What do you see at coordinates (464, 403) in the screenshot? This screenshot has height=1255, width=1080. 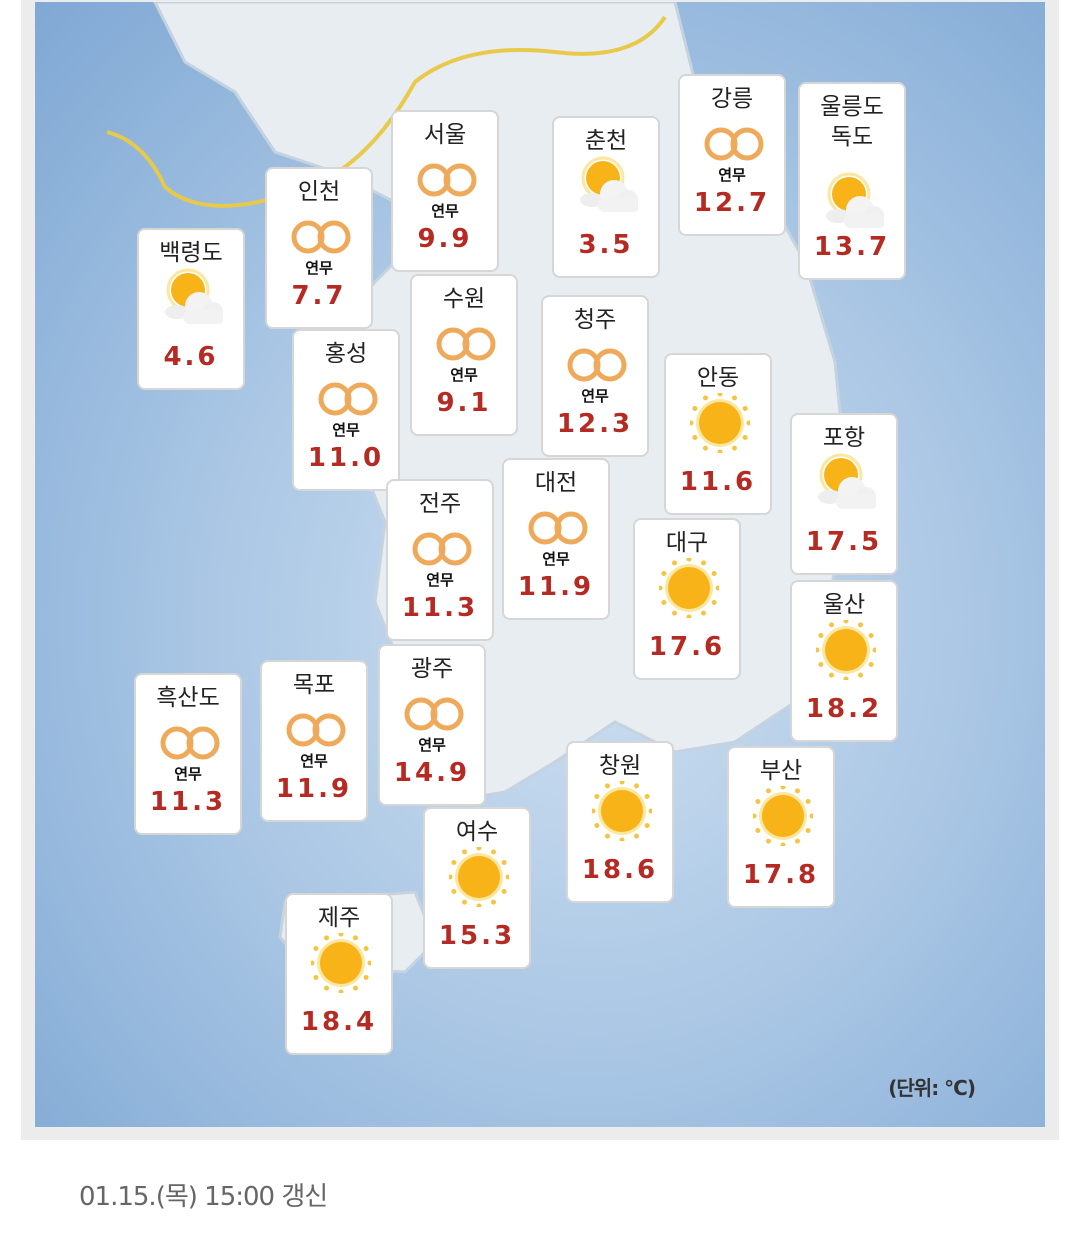 I see `temperature: 9.1` at bounding box center [464, 403].